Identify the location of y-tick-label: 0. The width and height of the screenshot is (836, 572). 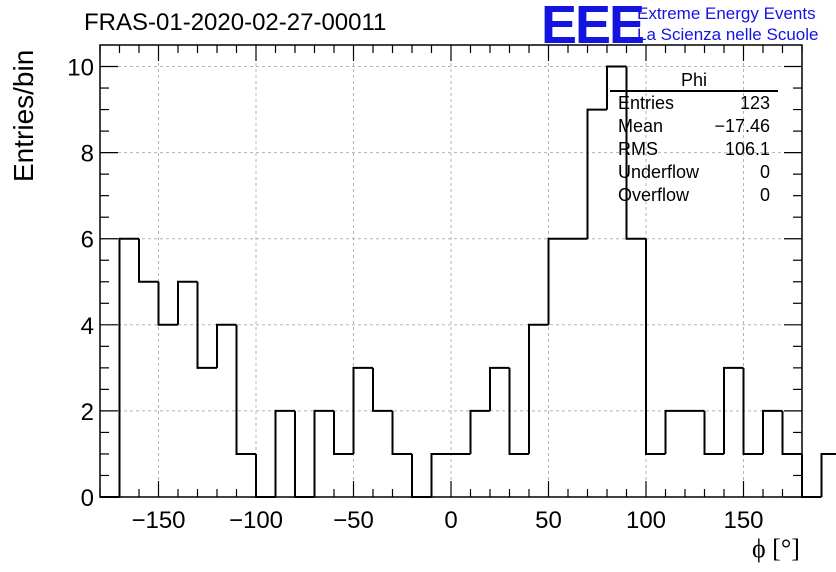
(87, 498).